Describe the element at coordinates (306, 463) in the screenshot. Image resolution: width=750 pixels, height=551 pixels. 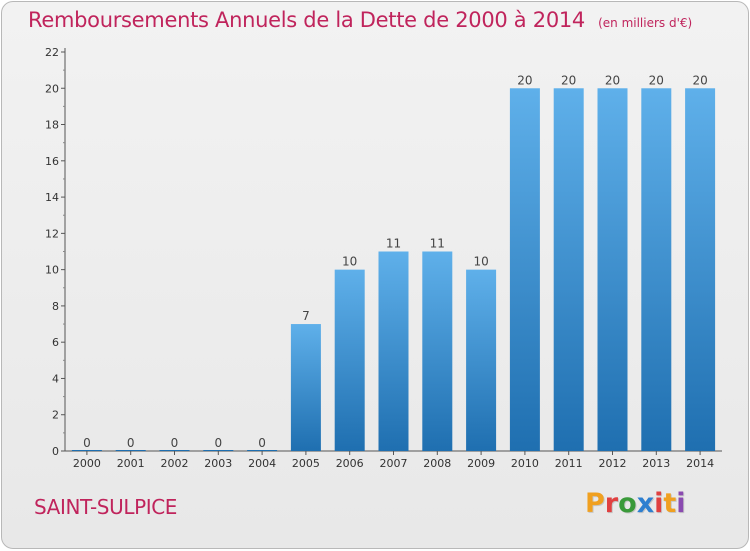
I see `x-tick-label: 2005` at that location.